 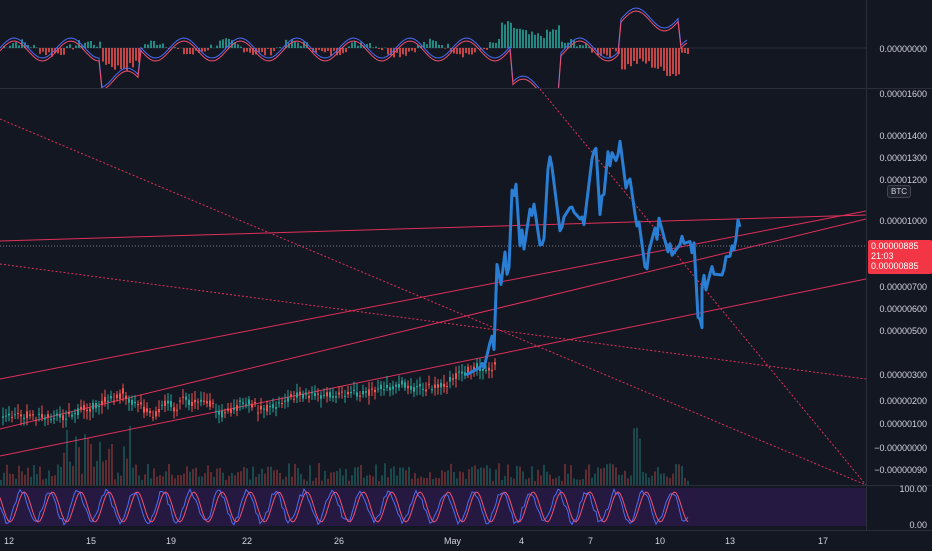 What do you see at coordinates (247, 541) in the screenshot?
I see `time-label: 22` at bounding box center [247, 541].